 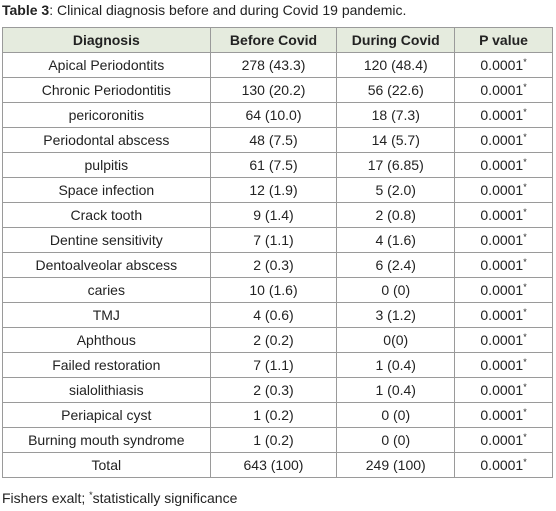 What do you see at coordinates (273, 190) in the screenshot?
I see `count-cell: 12 (1.9)` at bounding box center [273, 190].